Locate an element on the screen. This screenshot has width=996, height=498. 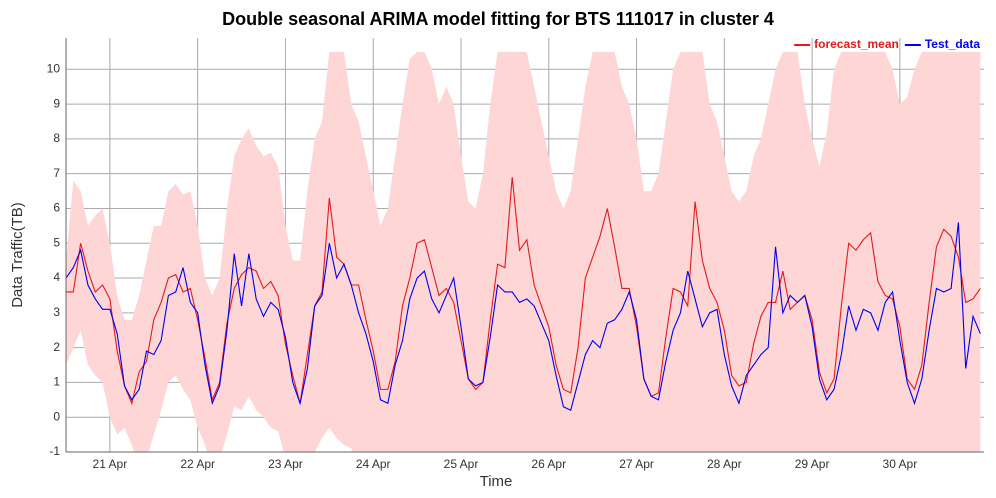
x-tick-label: 21 Apr is located at coordinates (110, 464).